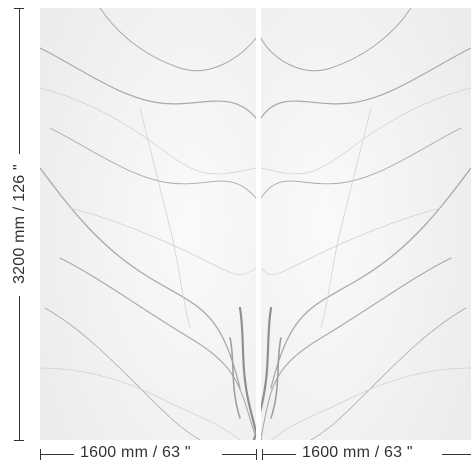 Image resolution: width=471 pixels, height=470 pixels. I want to click on width-right-line-end, so click(456, 454).